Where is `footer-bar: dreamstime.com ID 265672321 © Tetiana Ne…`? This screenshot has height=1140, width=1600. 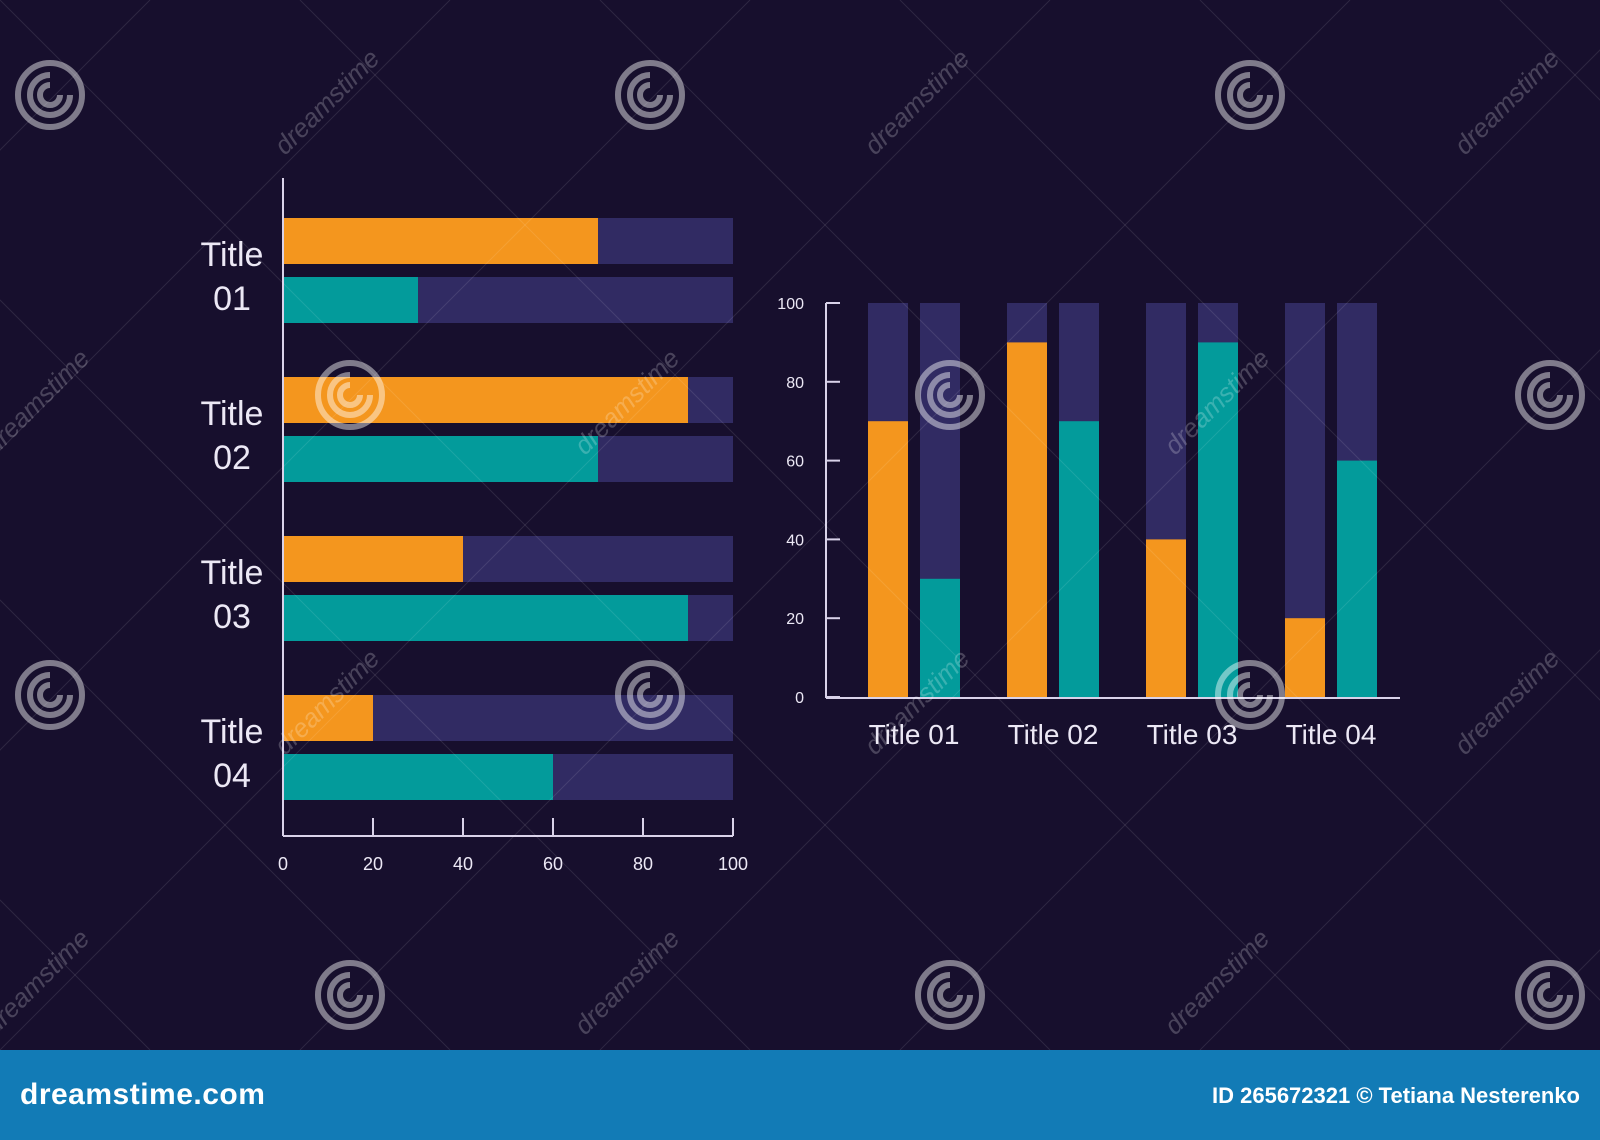 footer-bar: dreamstime.com ID 265672321 © Tetiana Ne… is located at coordinates (800, 1095).